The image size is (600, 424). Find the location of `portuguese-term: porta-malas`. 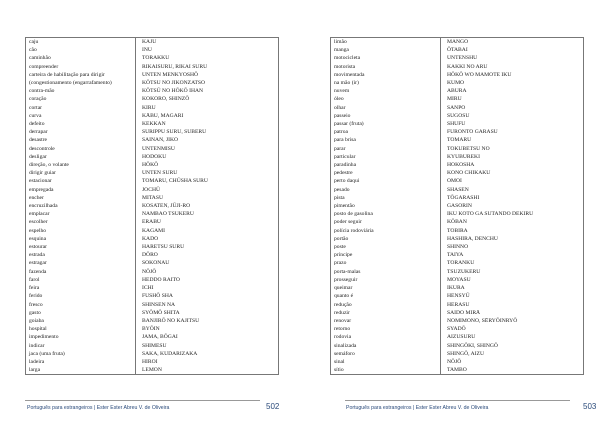

portuguese-term: porta-malas is located at coordinates (385, 271).